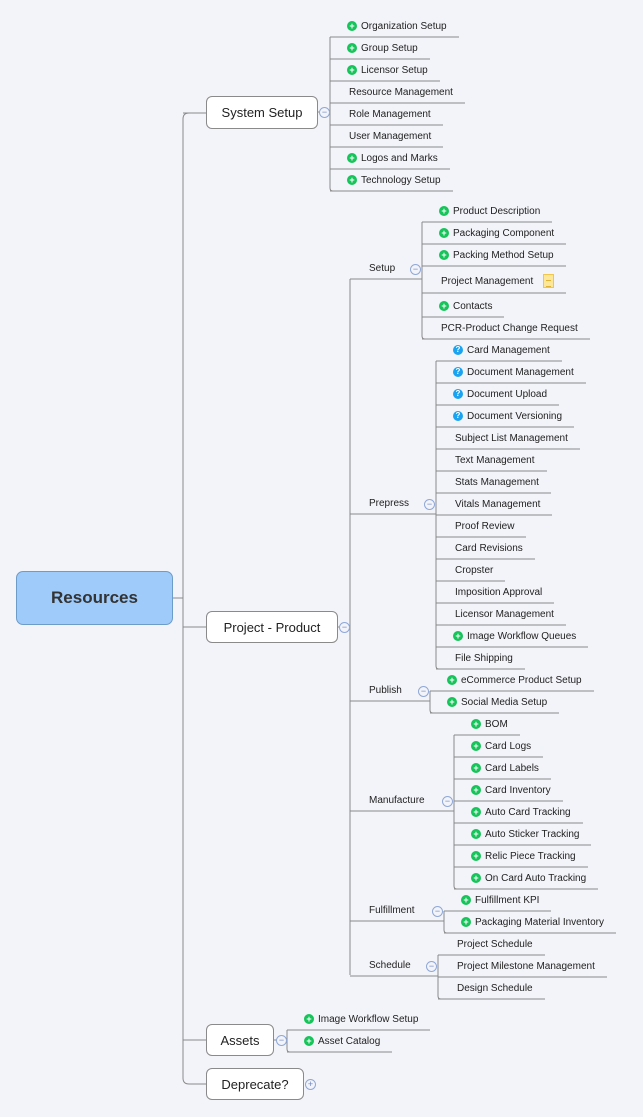 The width and height of the screenshot is (643, 1117). Describe the element at coordinates (394, 180) in the screenshot. I see `node-technology-setup: + Technology Setup` at that location.